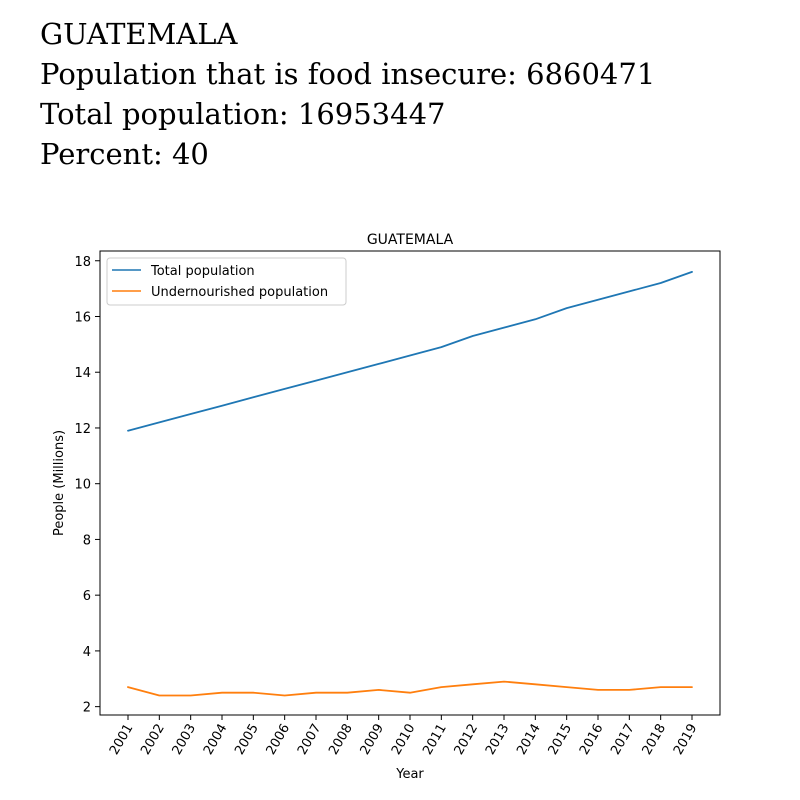 This screenshot has width=800, height=800. I want to click on y-tick-label: 6, so click(87, 596).